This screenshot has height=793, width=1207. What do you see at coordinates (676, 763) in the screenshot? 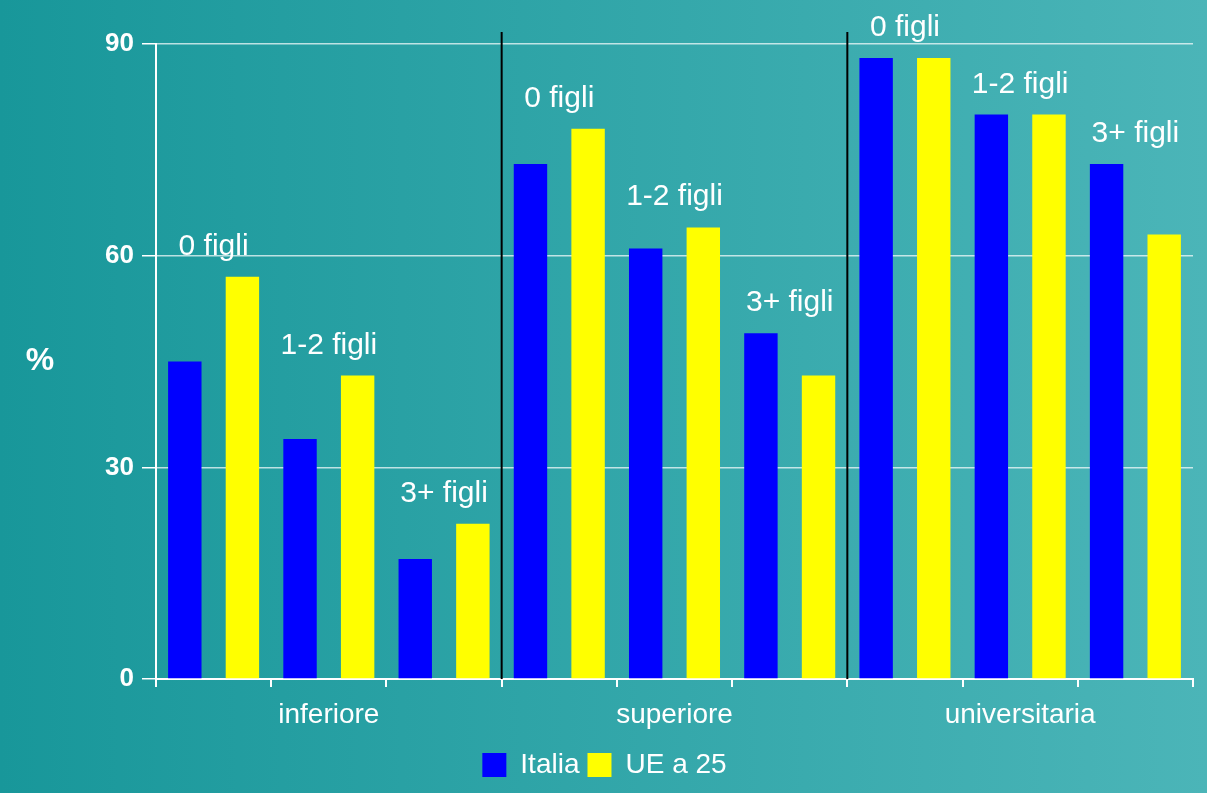
I see `legend-label: UE a 25` at bounding box center [676, 763].